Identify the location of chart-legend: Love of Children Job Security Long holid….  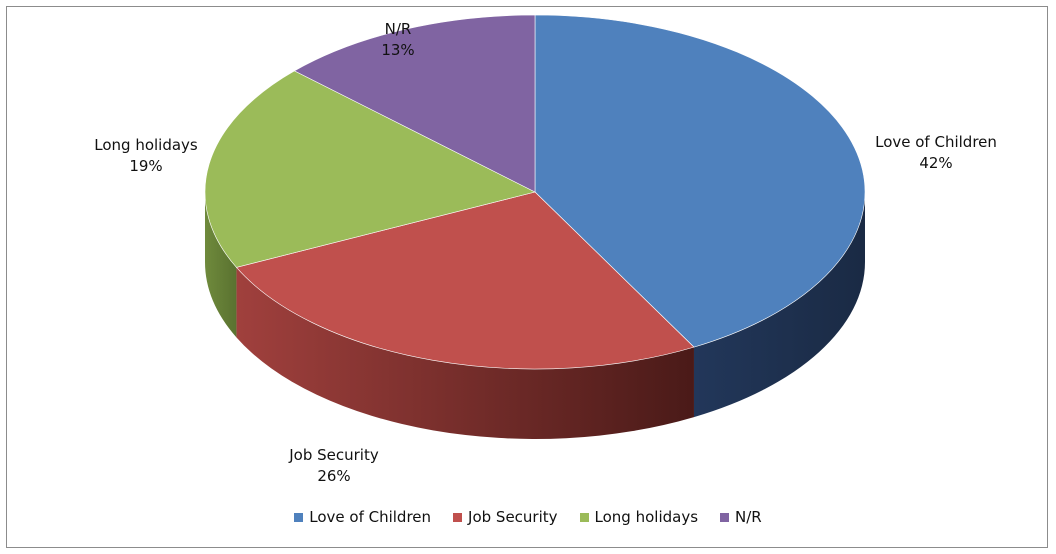
(528, 517).